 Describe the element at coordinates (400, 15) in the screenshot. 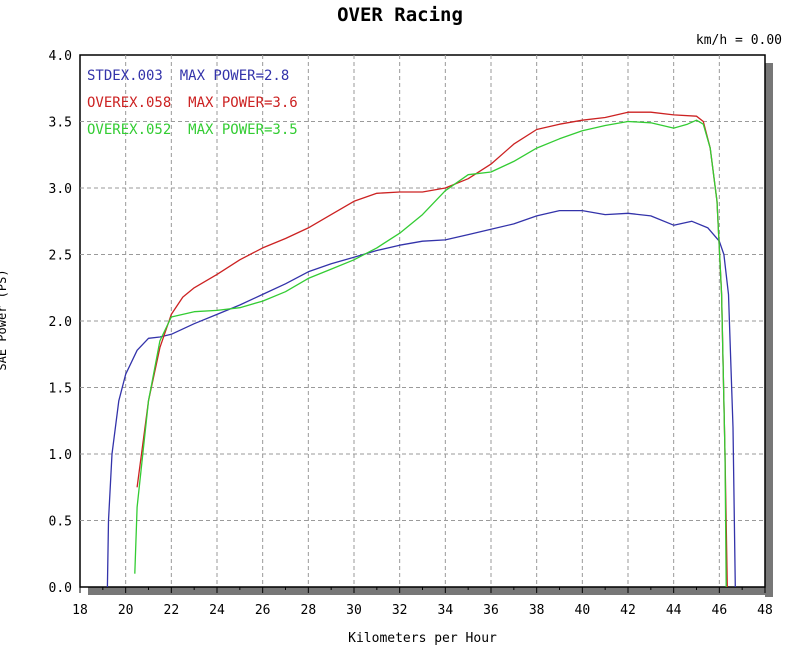

I see `chart-title: OVER Racing` at that location.